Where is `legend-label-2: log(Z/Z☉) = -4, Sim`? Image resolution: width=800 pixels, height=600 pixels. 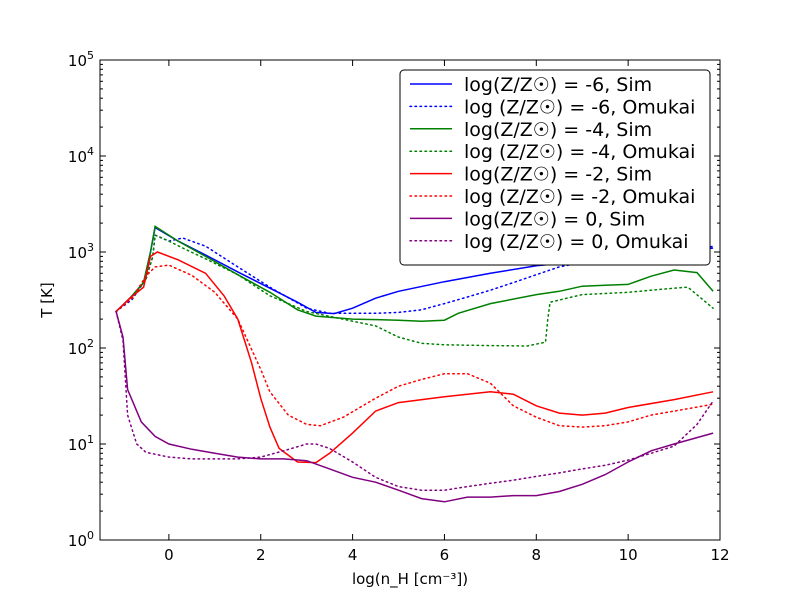
legend-label-2: log(Z/Z☉) = -4, Sim is located at coordinates (558, 130).